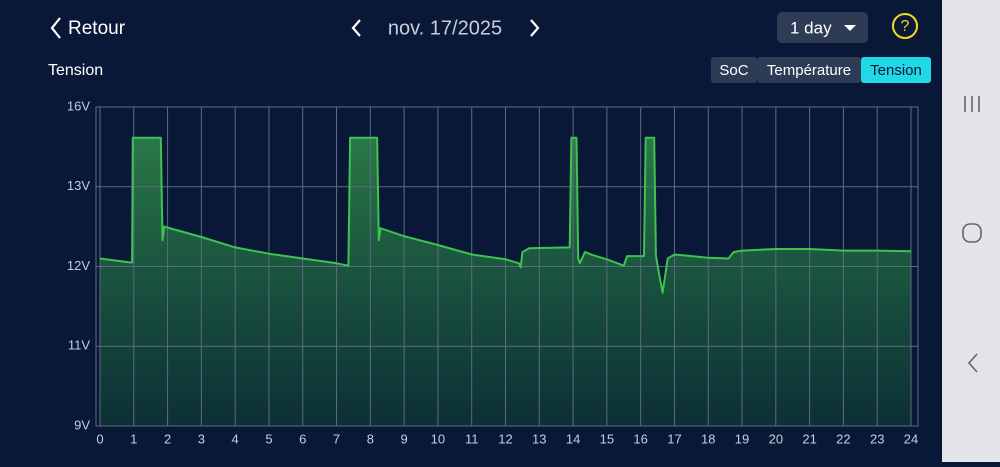 Image resolution: width=1000 pixels, height=467 pixels. I want to click on range-label: 1 day, so click(811, 27).